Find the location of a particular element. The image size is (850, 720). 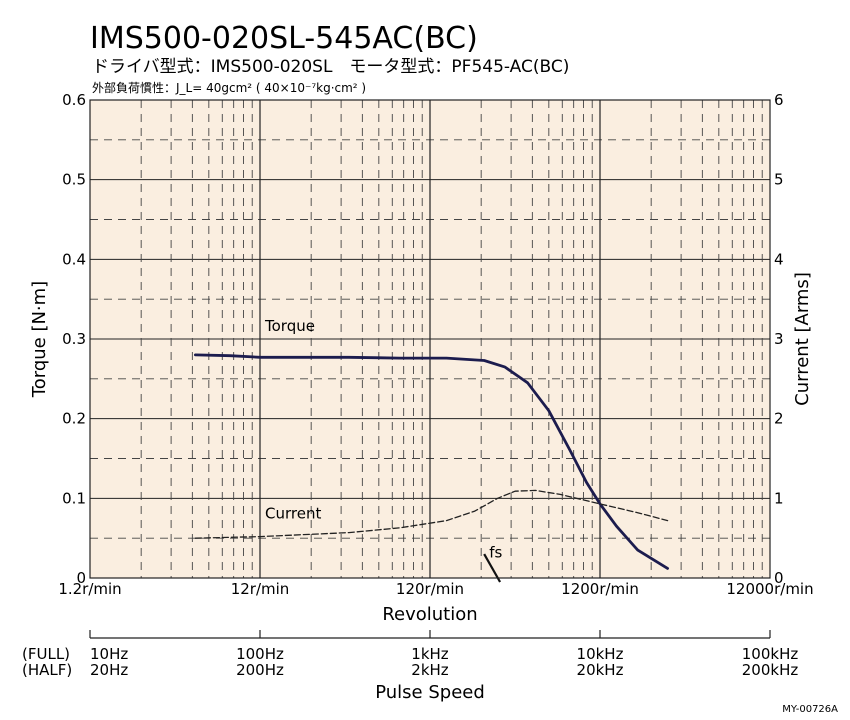

y-tick-right: 5 is located at coordinates (779, 180).